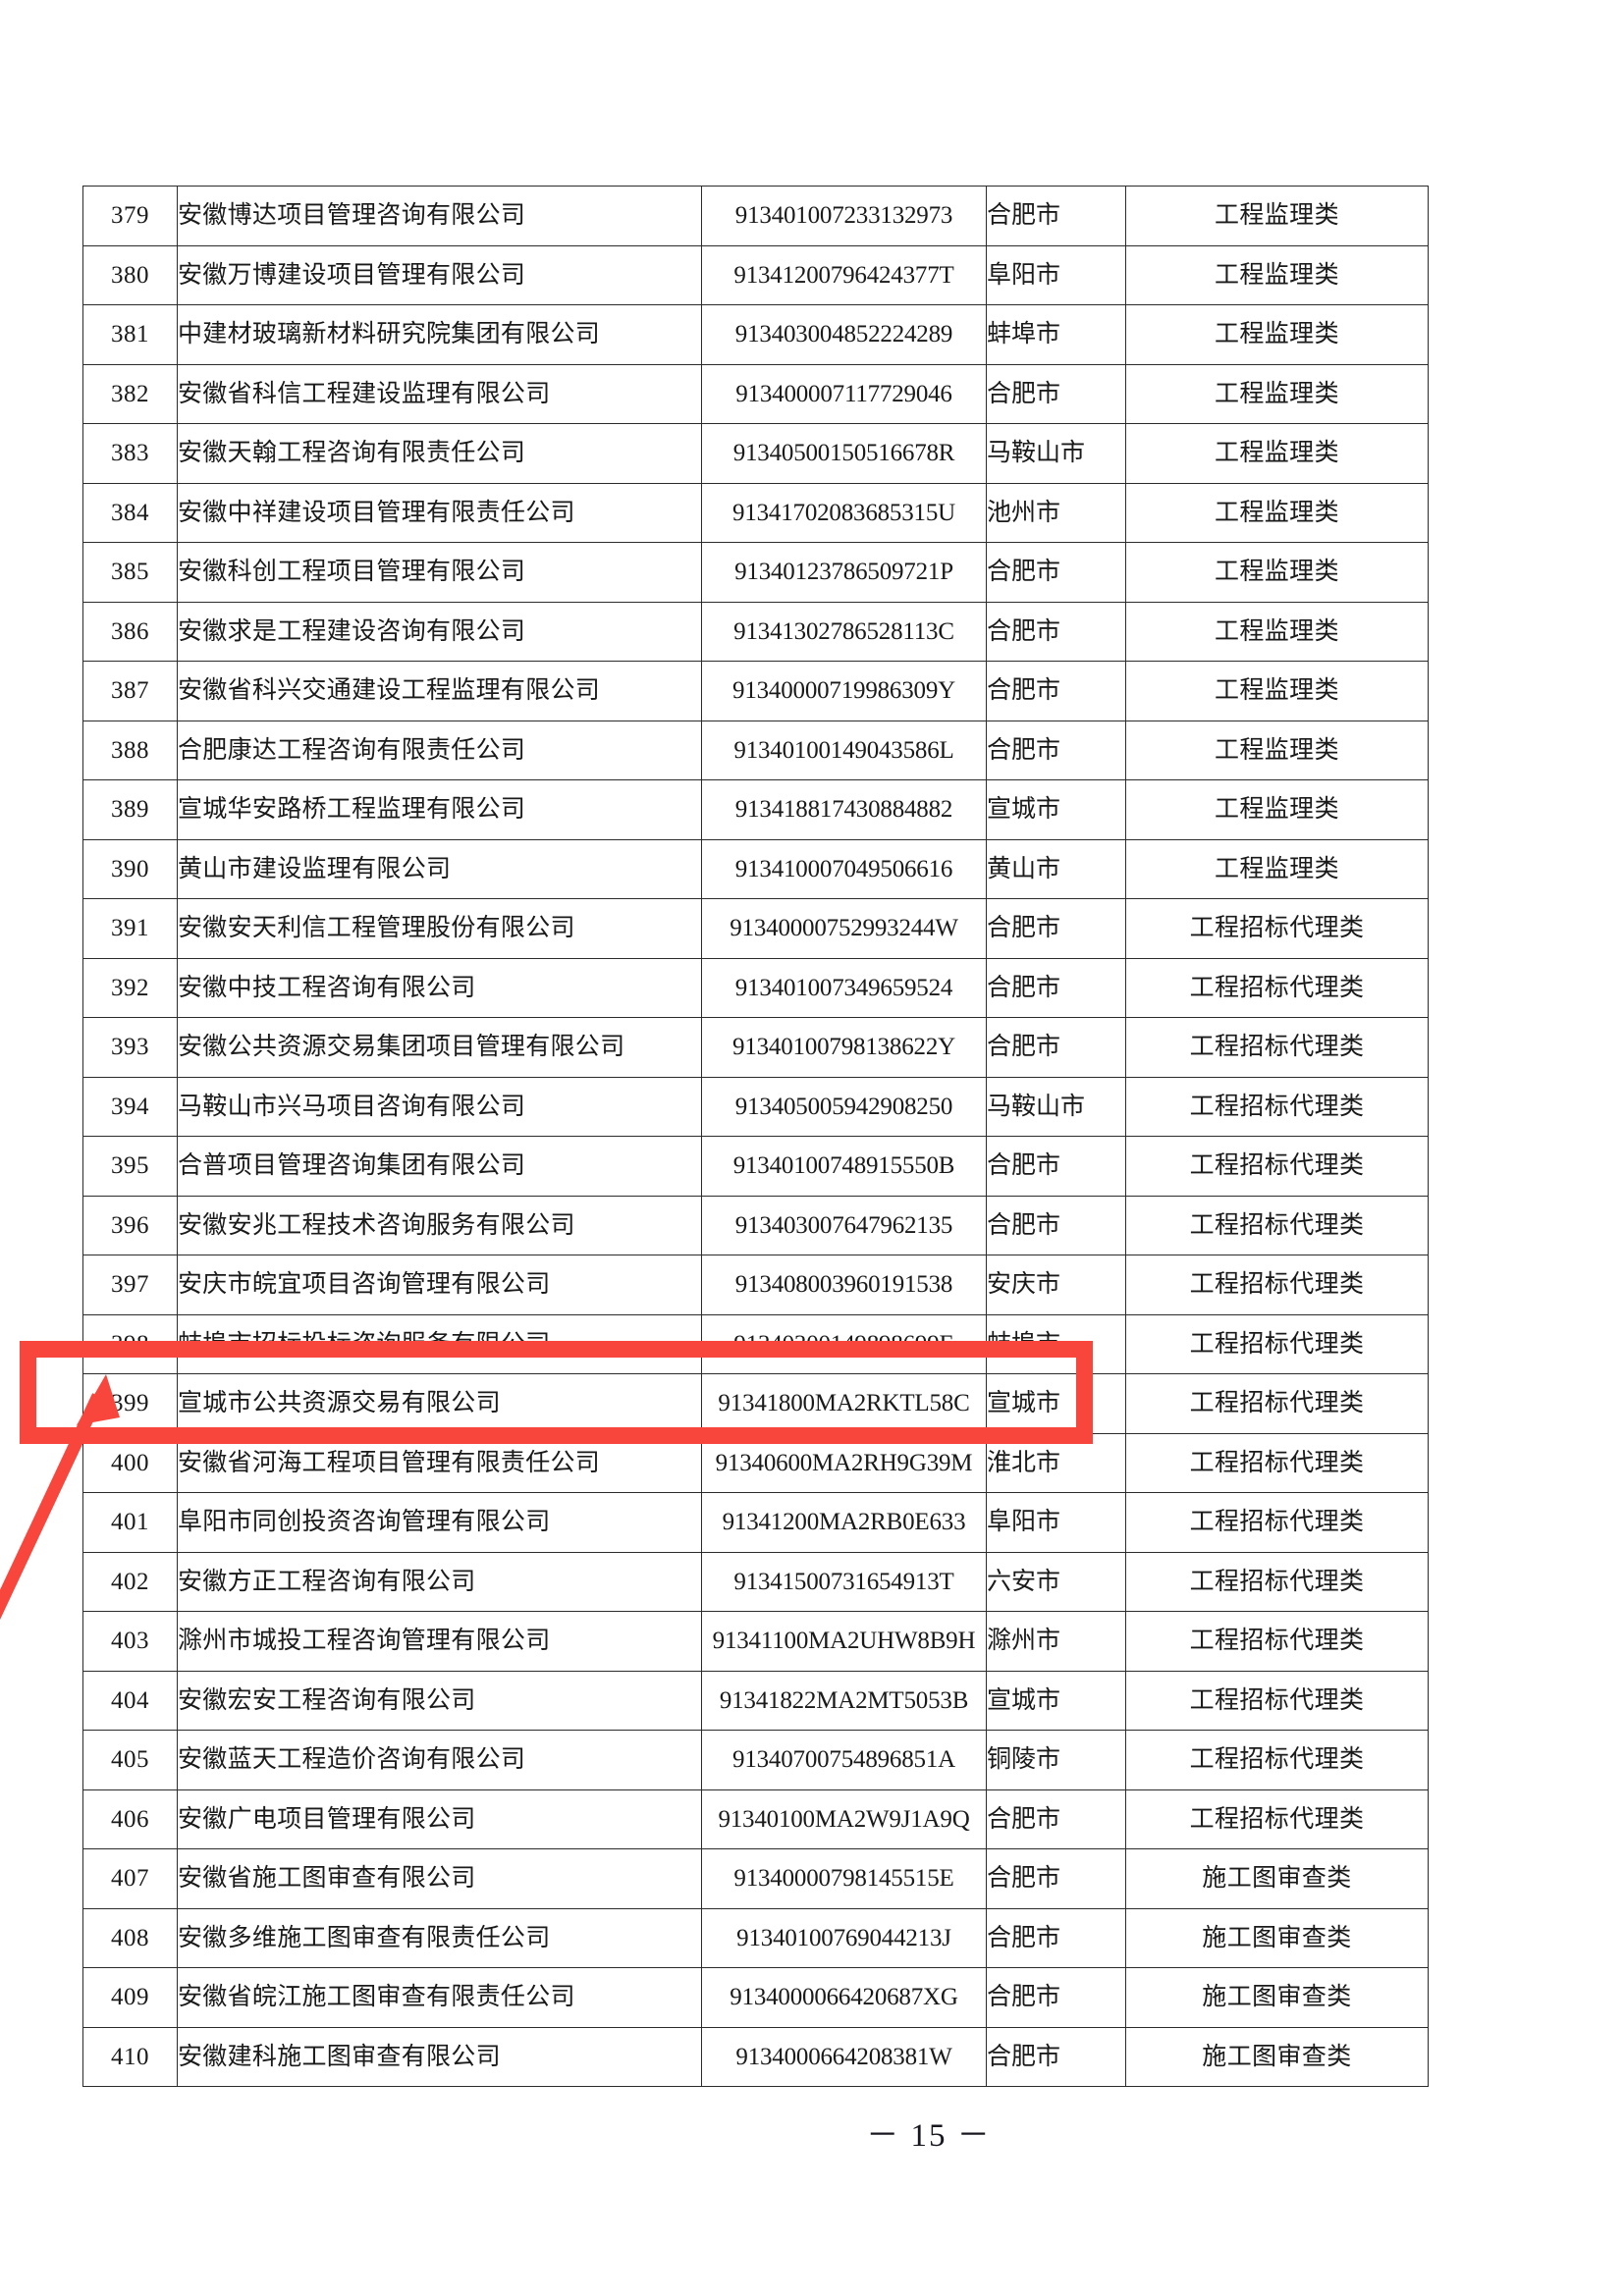 The image size is (1624, 2296). I want to click on city-cell: 安庆市, so click(1056, 1285).